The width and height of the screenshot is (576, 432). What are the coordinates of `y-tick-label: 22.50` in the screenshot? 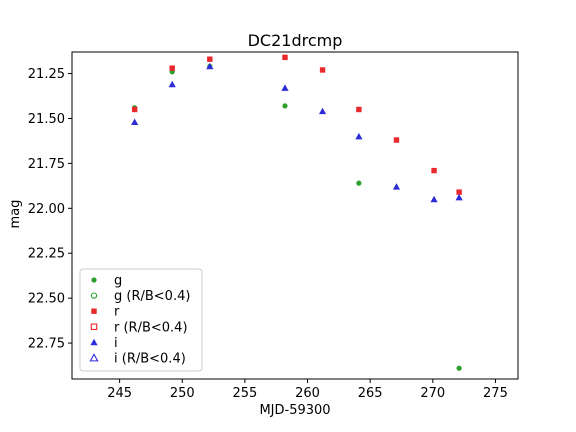 It's located at (46, 299).